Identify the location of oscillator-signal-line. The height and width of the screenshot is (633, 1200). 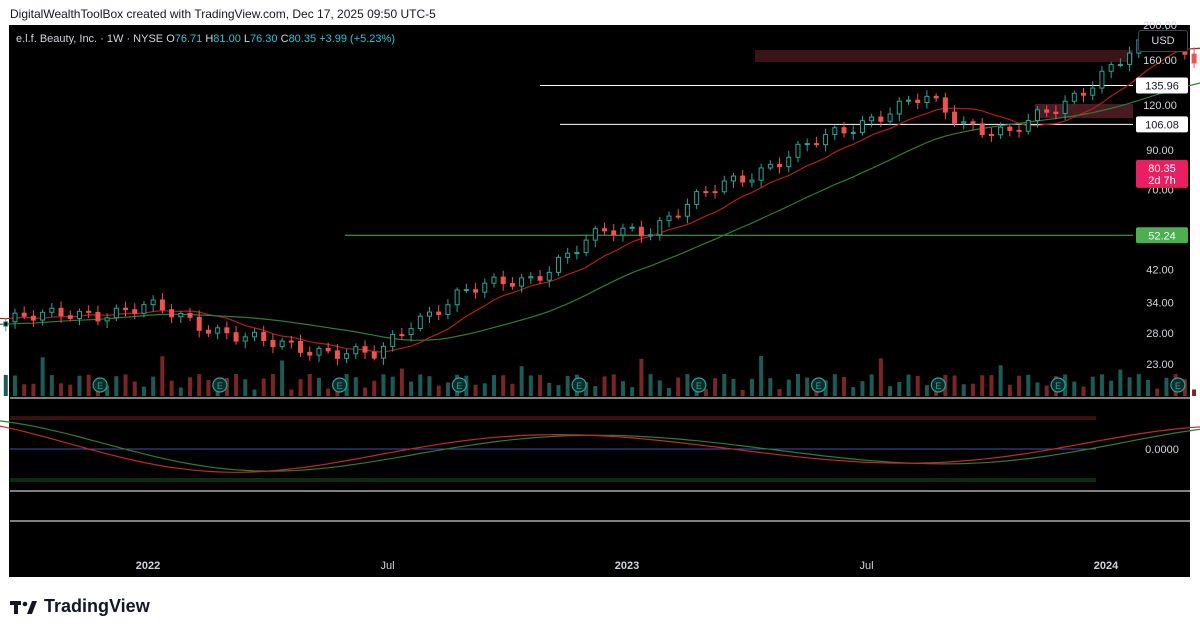
(600, 449).